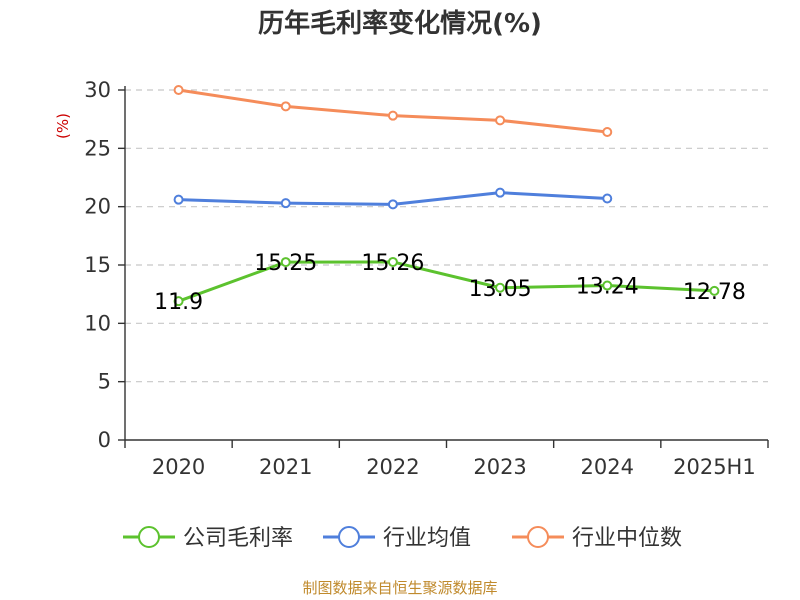  Describe the element at coordinates (97, 207) in the screenshot. I see `y-tick-label: 20` at that location.